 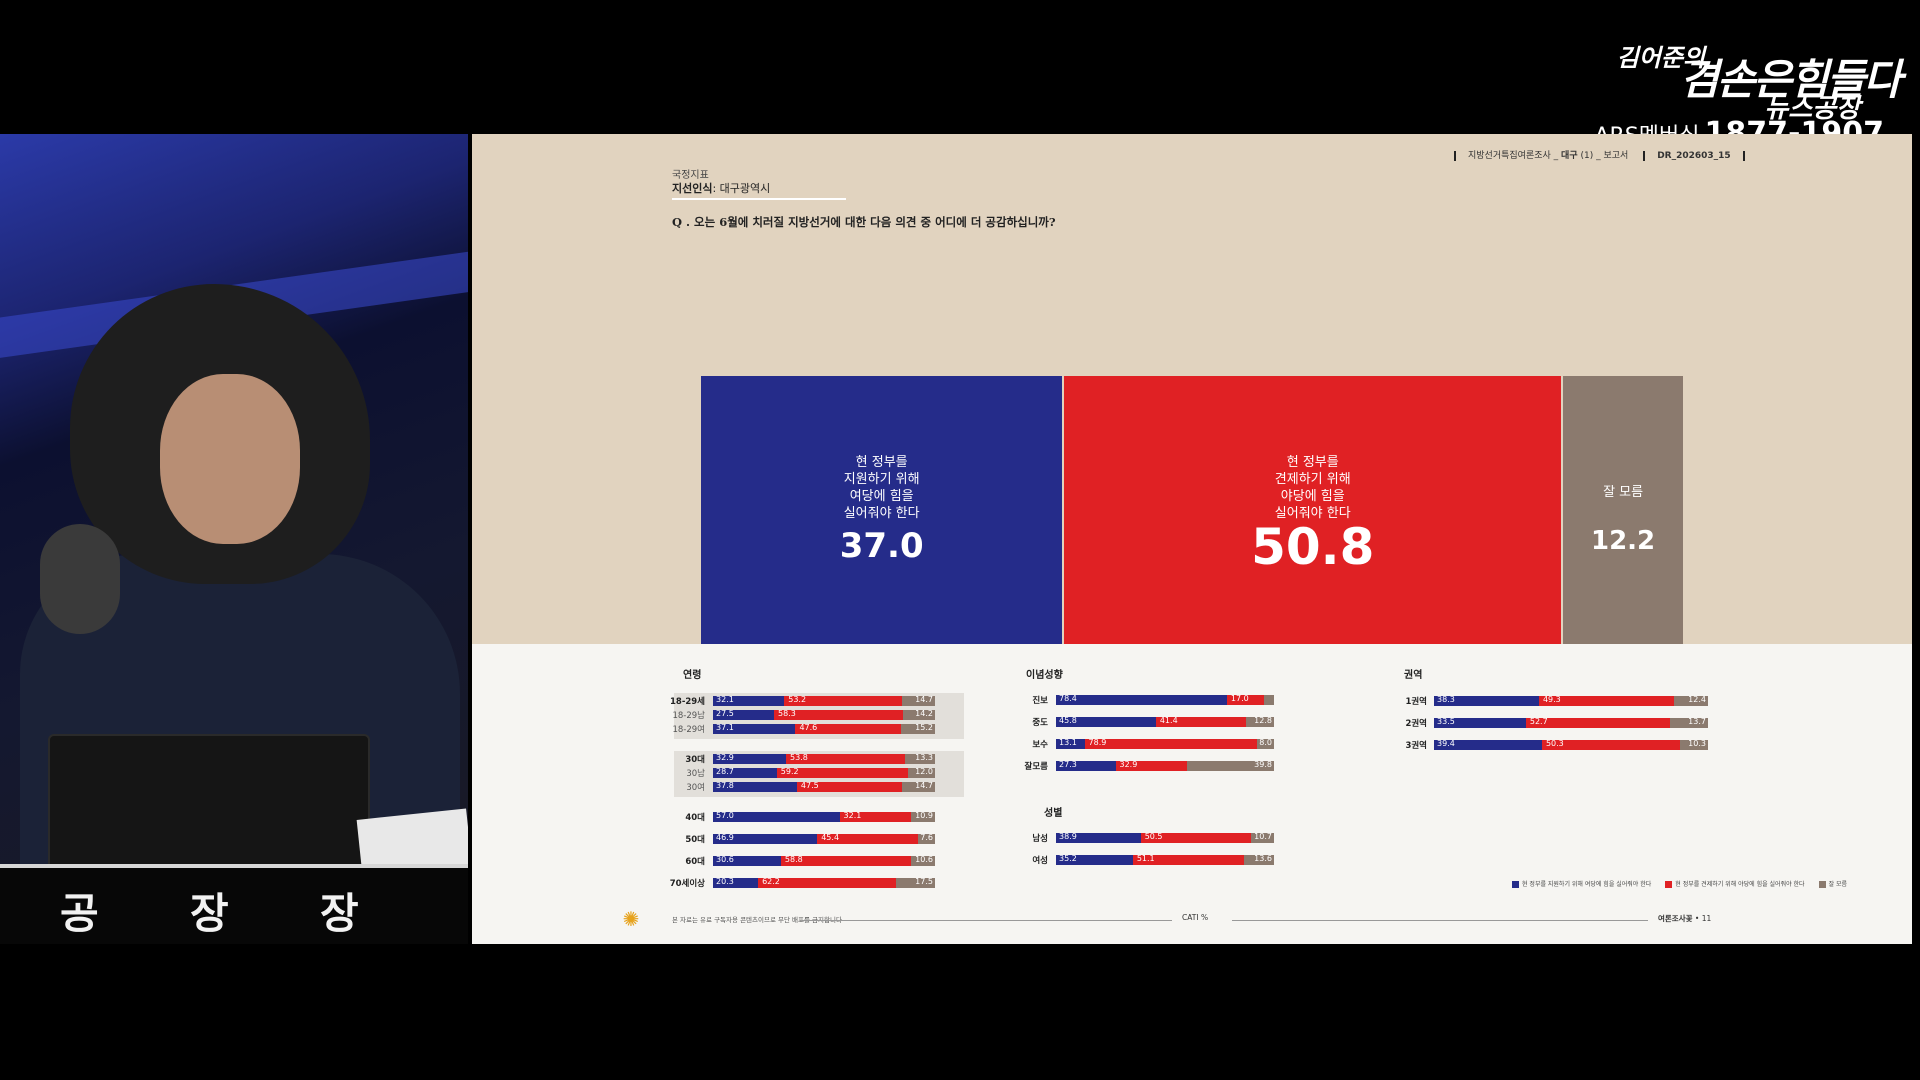 What do you see at coordinates (695, 788) in the screenshot?
I see `row-label: 30여` at bounding box center [695, 788].